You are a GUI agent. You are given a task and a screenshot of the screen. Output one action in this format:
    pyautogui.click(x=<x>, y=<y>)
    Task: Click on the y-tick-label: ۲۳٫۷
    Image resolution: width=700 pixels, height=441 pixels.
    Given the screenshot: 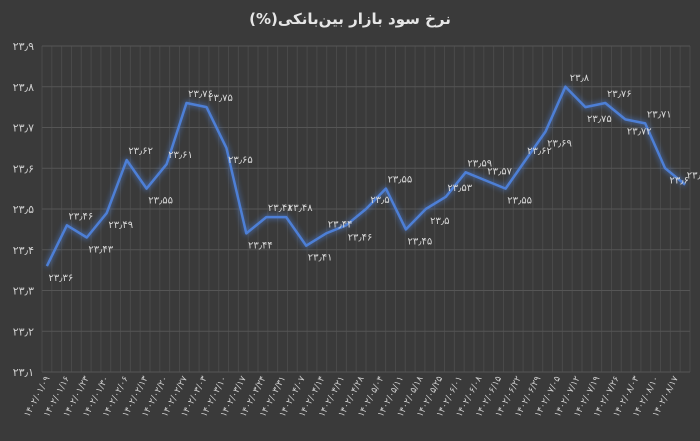 What is the action you would take?
    pyautogui.click(x=23, y=128)
    